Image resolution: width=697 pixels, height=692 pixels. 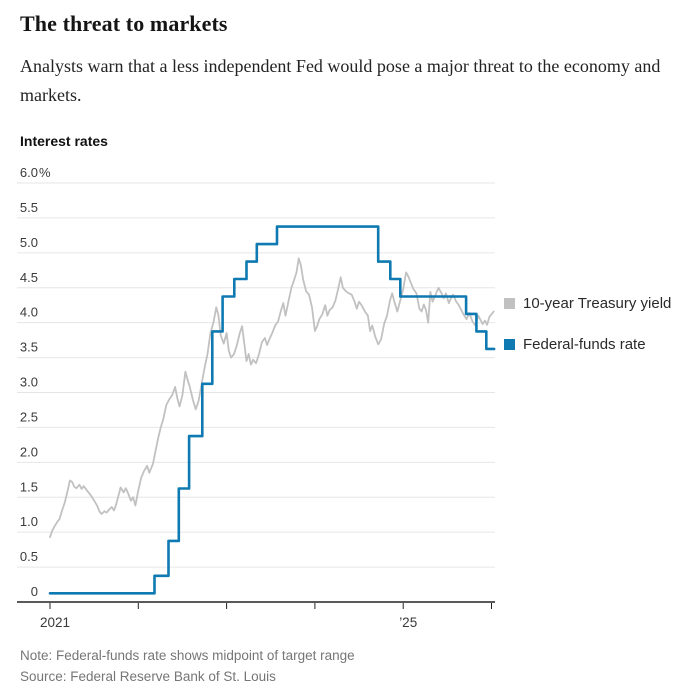 What do you see at coordinates (597, 303) in the screenshot?
I see `legend-label-treasury: 10-year Treasury yield` at bounding box center [597, 303].